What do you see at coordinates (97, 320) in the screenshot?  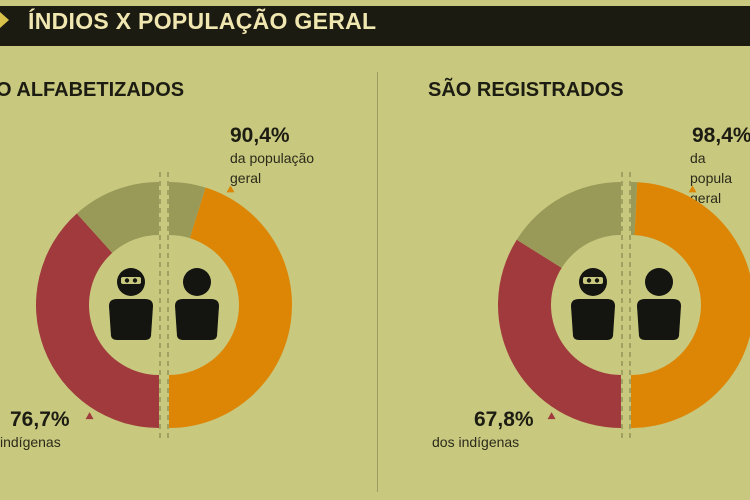 I see `indigenous-arc-literacy` at bounding box center [97, 320].